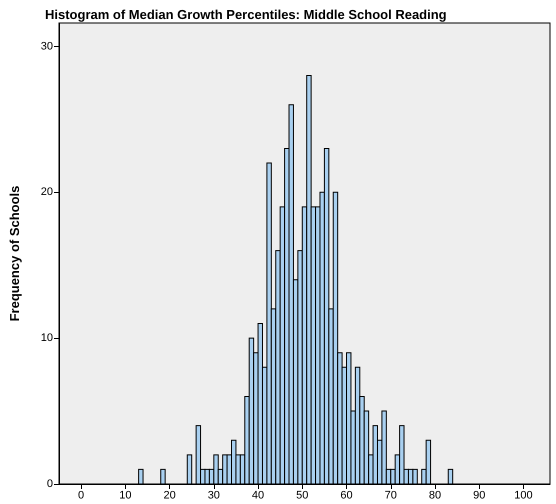 This screenshot has height=504, width=556. What do you see at coordinates (49, 484) in the screenshot?
I see `y-tick-label: 0` at bounding box center [49, 484].